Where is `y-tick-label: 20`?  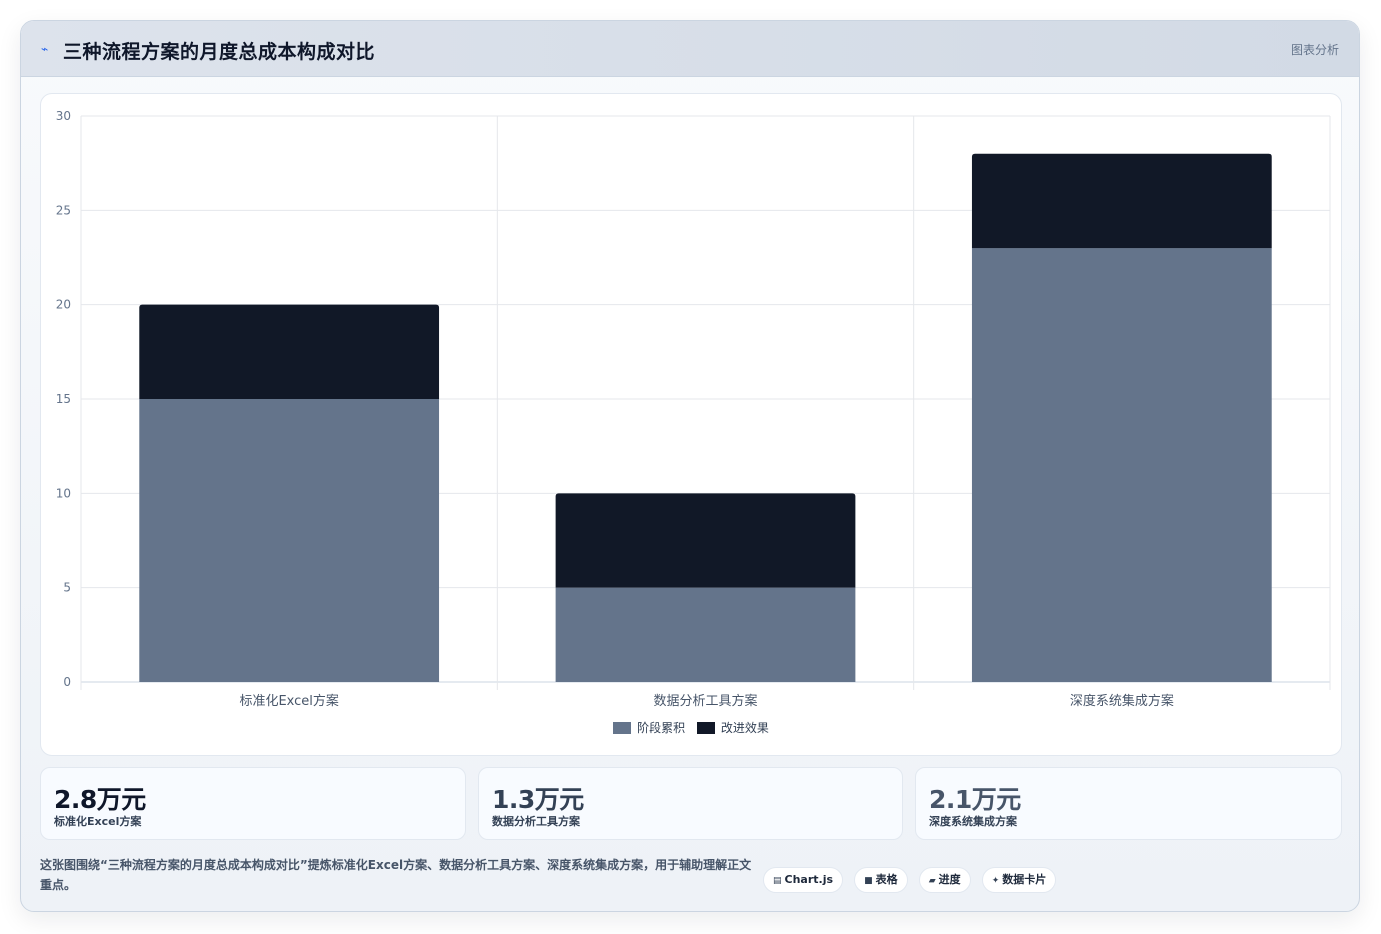
y-tick-label: 20 is located at coordinates (63, 305).